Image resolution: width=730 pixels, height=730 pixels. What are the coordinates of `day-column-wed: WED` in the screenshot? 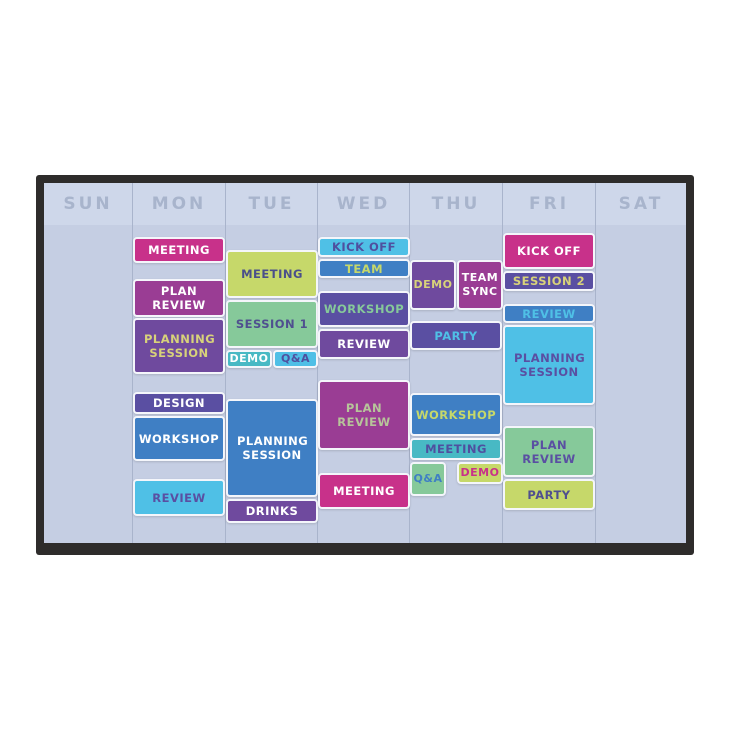 It's located at (364, 363).